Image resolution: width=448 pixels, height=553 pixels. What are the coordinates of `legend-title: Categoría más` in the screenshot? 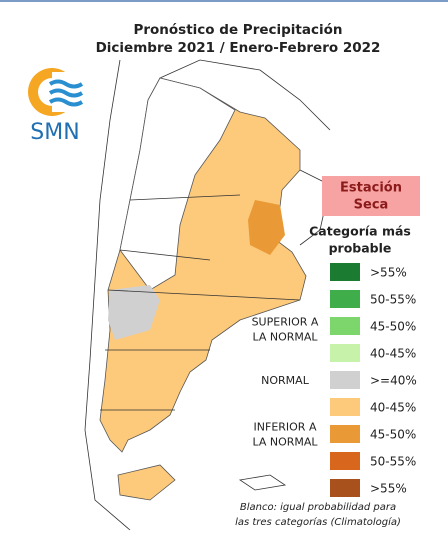 It's located at (360, 231).